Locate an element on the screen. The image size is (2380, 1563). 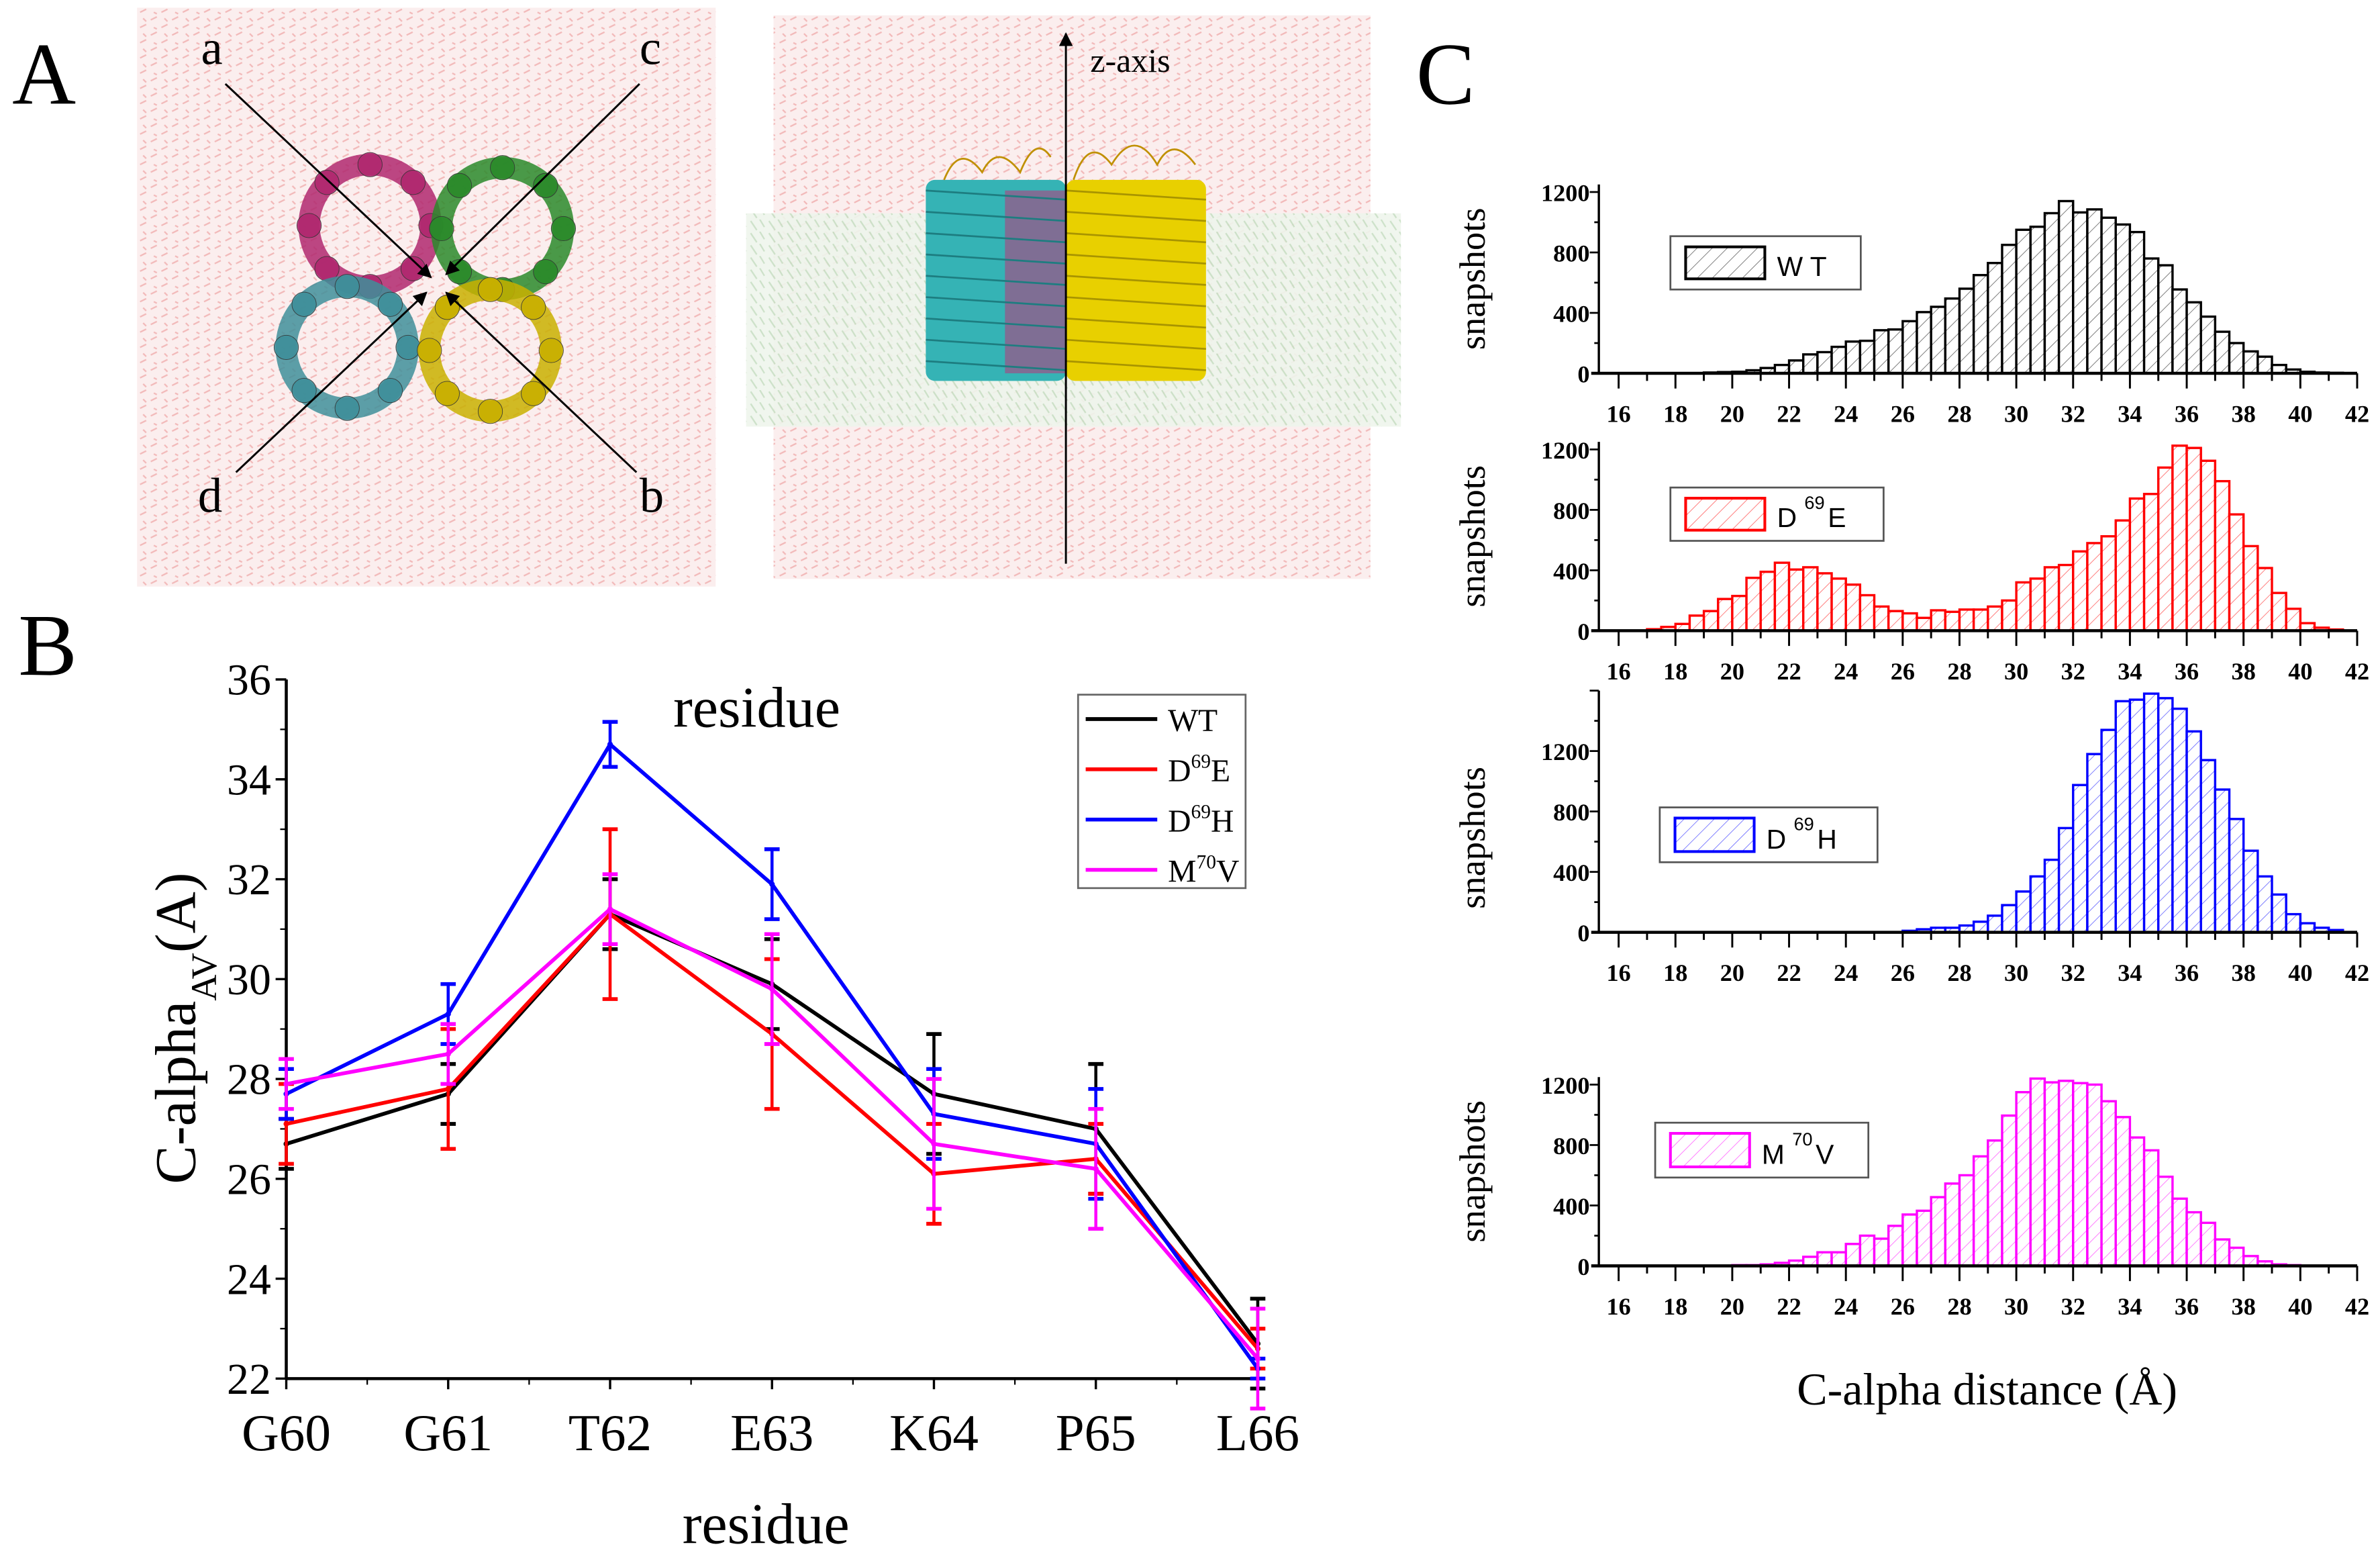
y-tick-label: 1200 is located at coordinates (1566, 1085).